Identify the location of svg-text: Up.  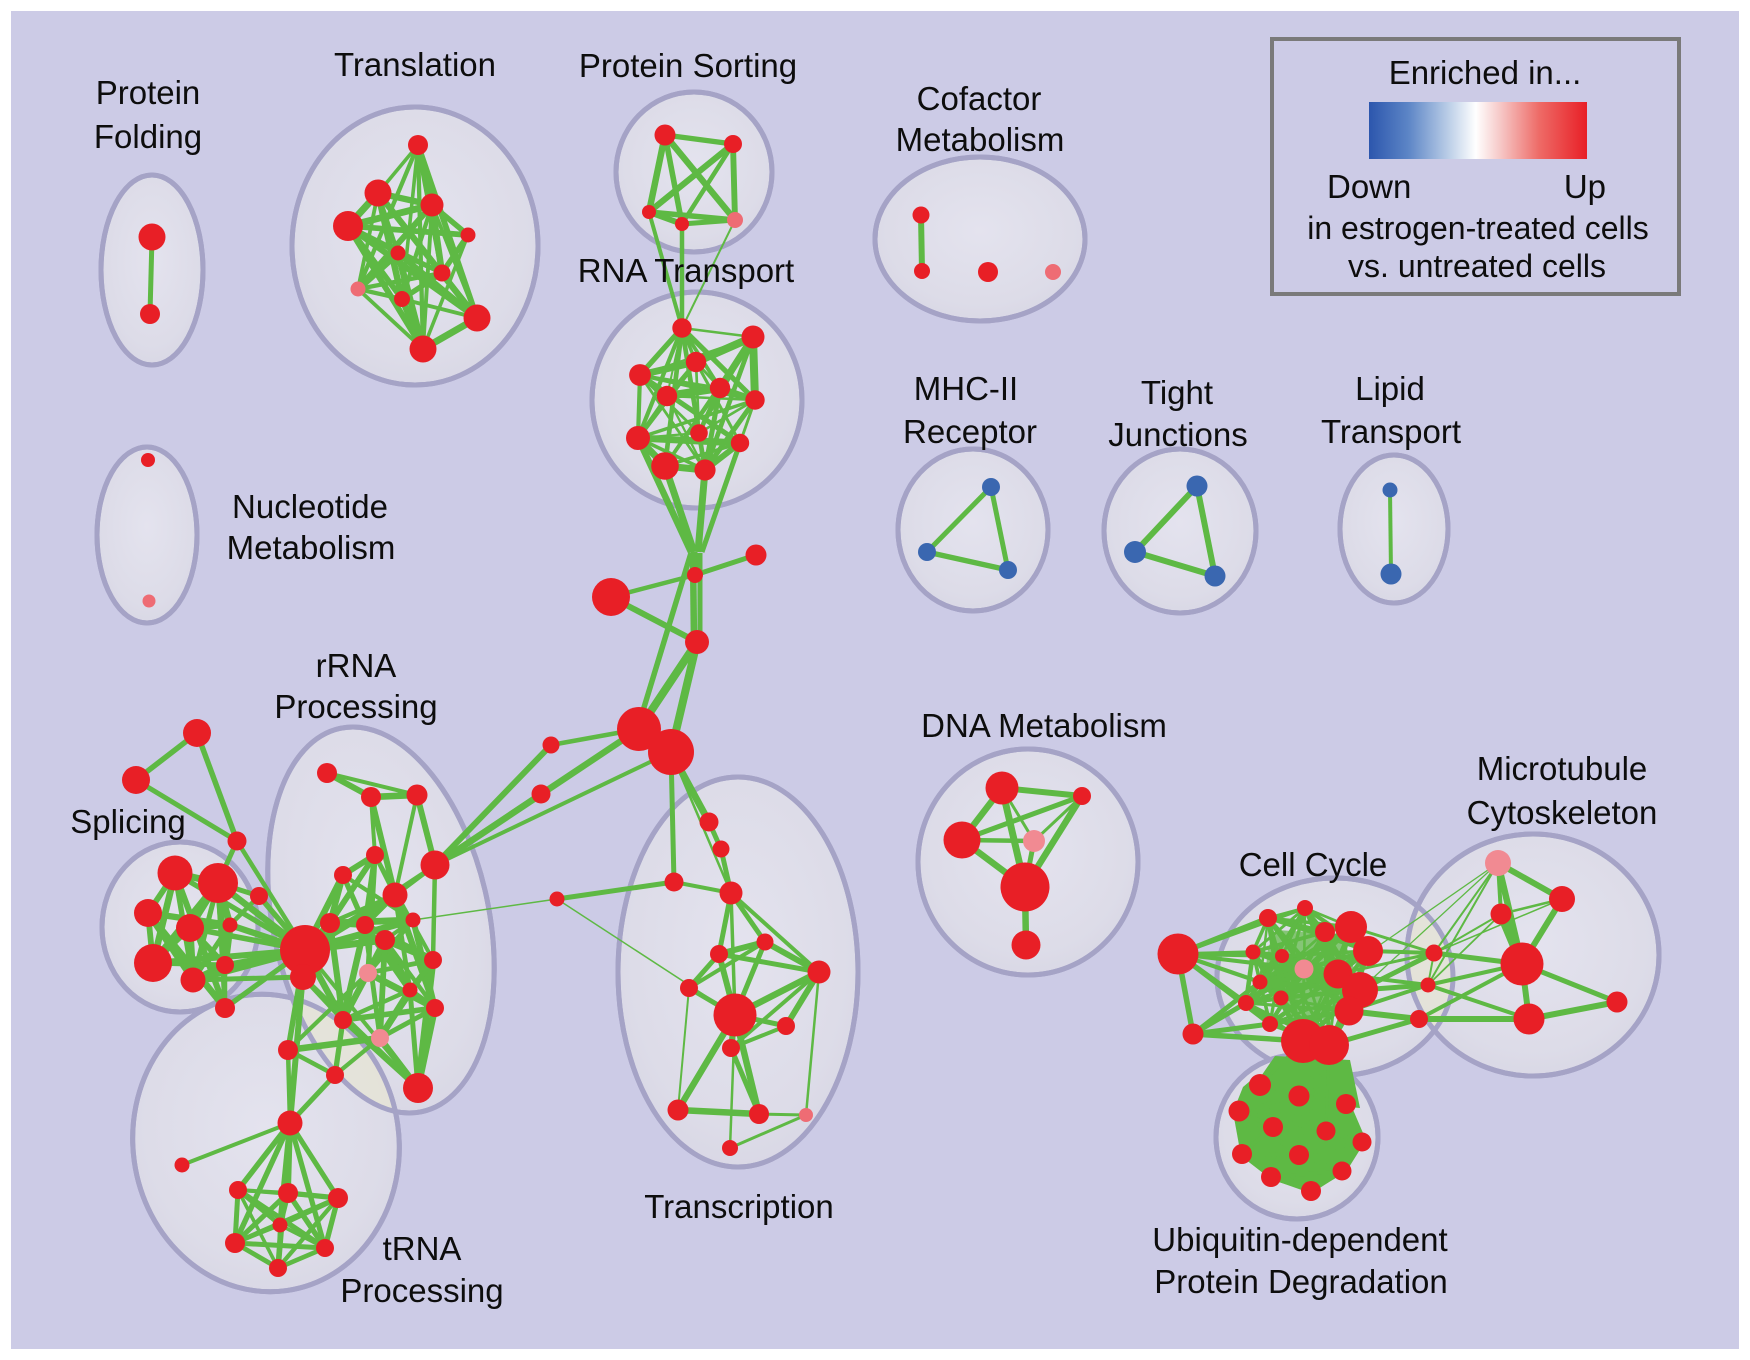
(1585, 186).